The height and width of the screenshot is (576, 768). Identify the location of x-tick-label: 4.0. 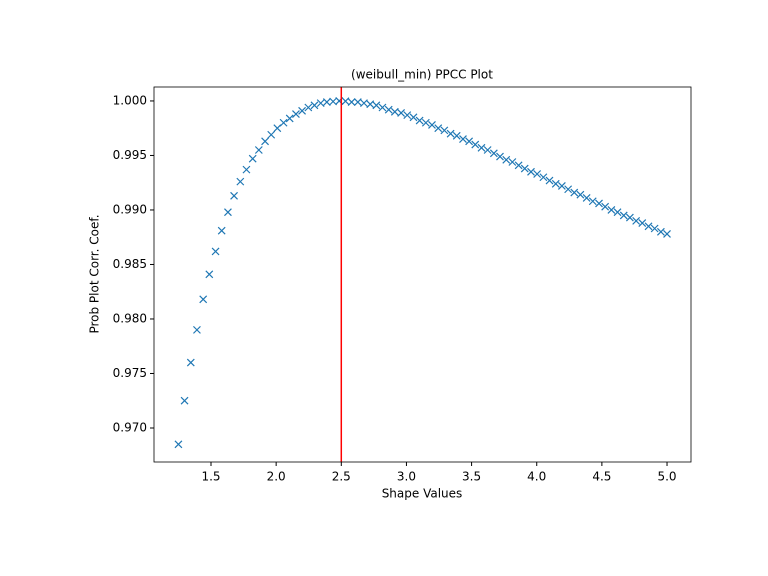
(536, 477).